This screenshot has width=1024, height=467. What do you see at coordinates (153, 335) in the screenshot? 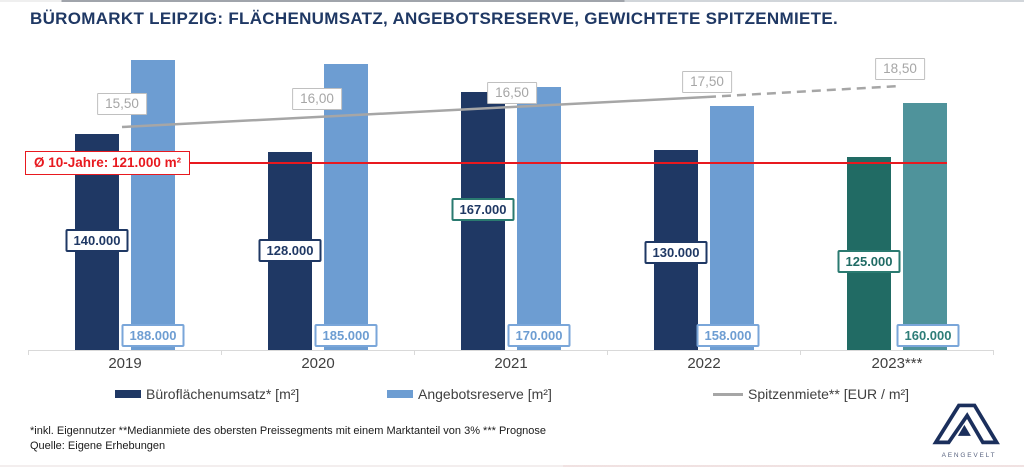
I see `value-angebotsreserve-2019: 188.000` at bounding box center [153, 335].